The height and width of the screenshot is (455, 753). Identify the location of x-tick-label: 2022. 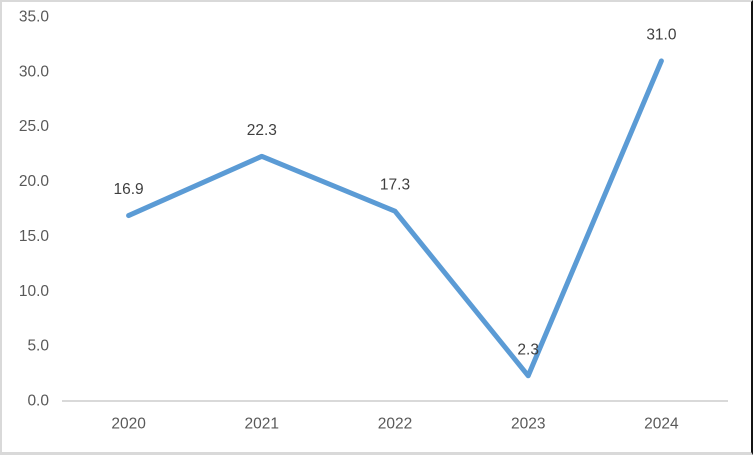
(395, 424).